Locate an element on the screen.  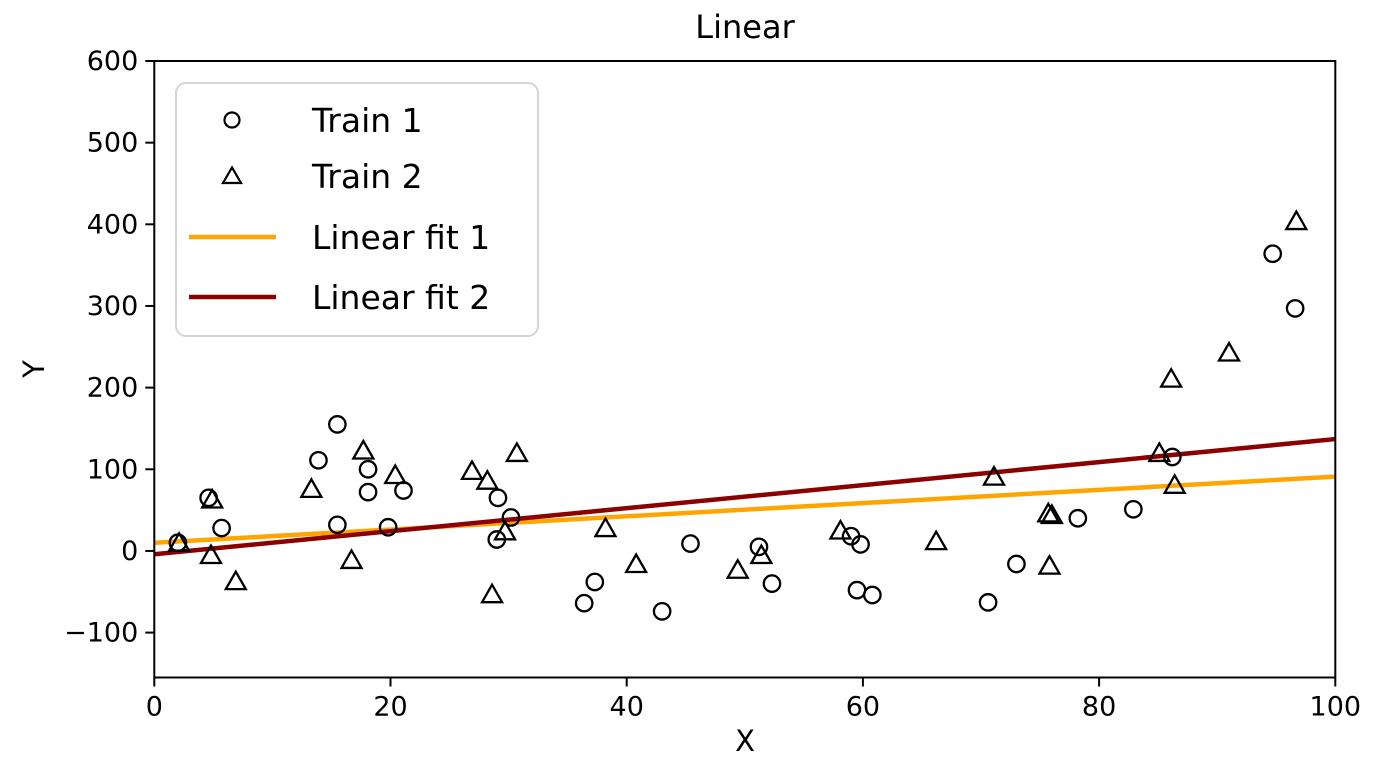
x-tick-label: 60 is located at coordinates (863, 707).